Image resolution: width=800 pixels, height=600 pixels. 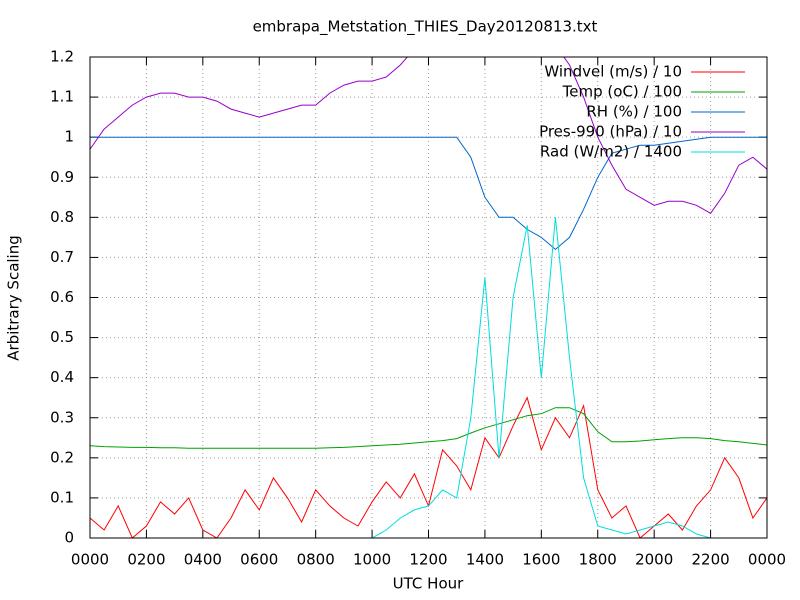 What do you see at coordinates (203, 560) in the screenshot?
I see `x-tick-label: 0400` at bounding box center [203, 560].